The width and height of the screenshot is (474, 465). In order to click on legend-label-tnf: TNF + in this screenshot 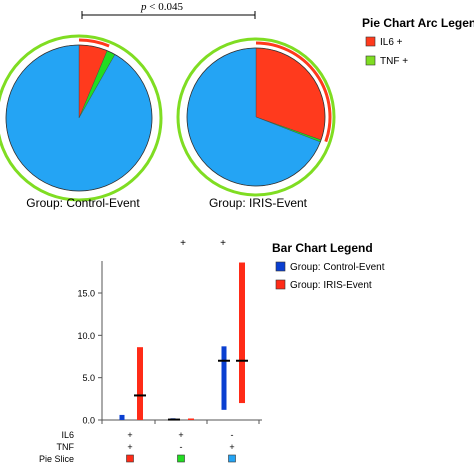, I will do `click(394, 61)`.